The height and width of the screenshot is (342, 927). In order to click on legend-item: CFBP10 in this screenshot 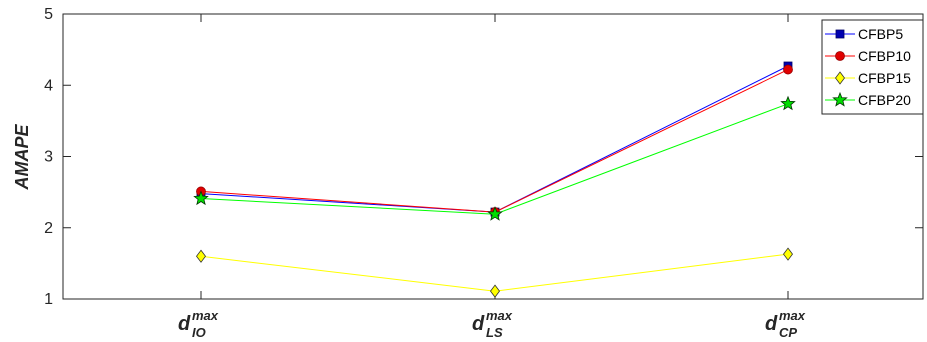, I will do `click(868, 56)`.